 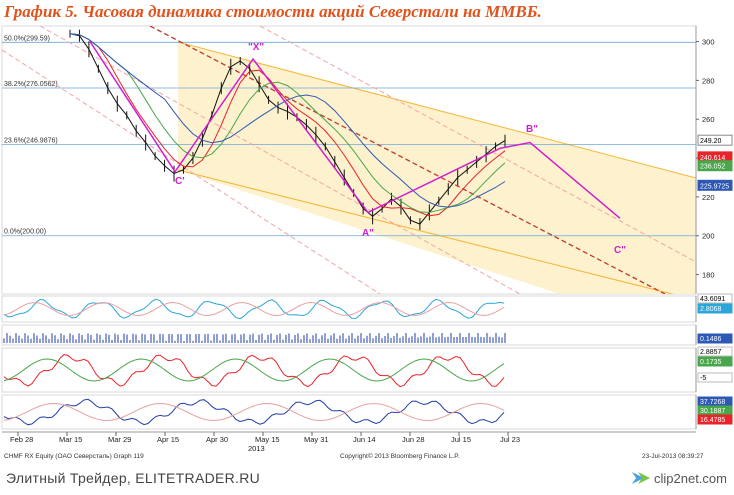 What do you see at coordinates (133, 478) in the screenshot?
I see `footer-caption: Элитный Трейдер, ELITETRADER.RU` at bounding box center [133, 478].